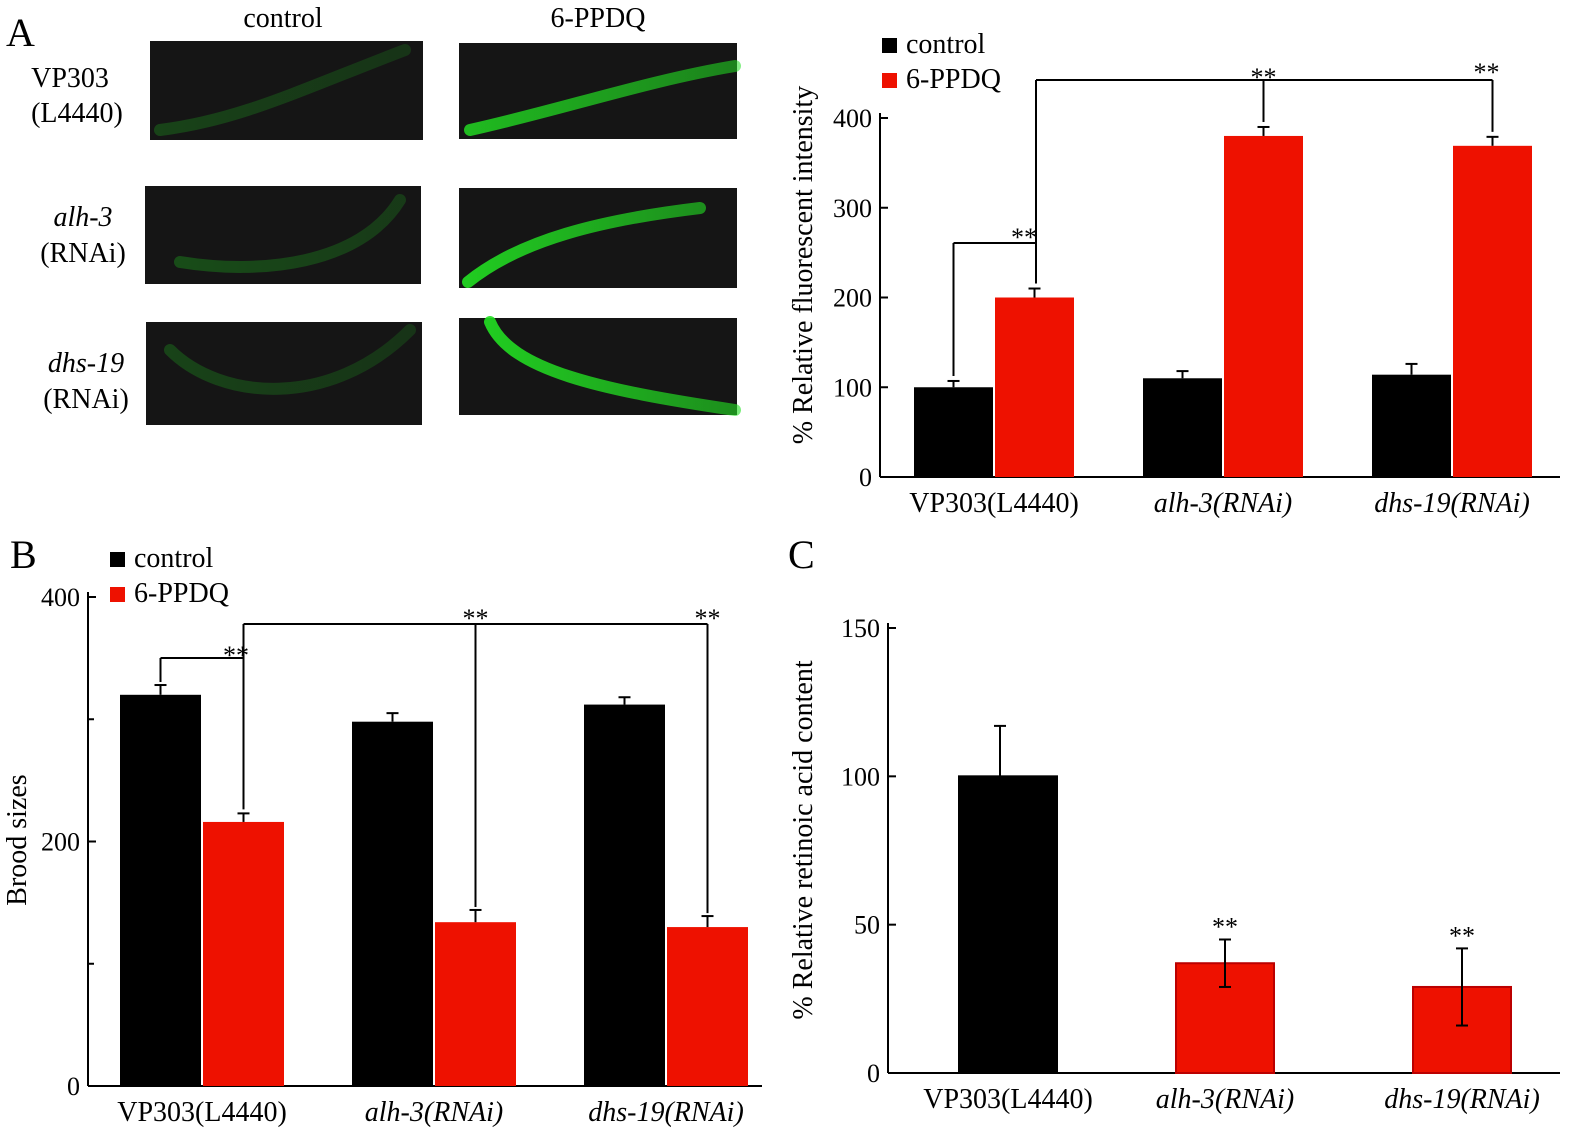  Describe the element at coordinates (946, 44) in the screenshot. I see `chart-a-legend-label: control` at that location.